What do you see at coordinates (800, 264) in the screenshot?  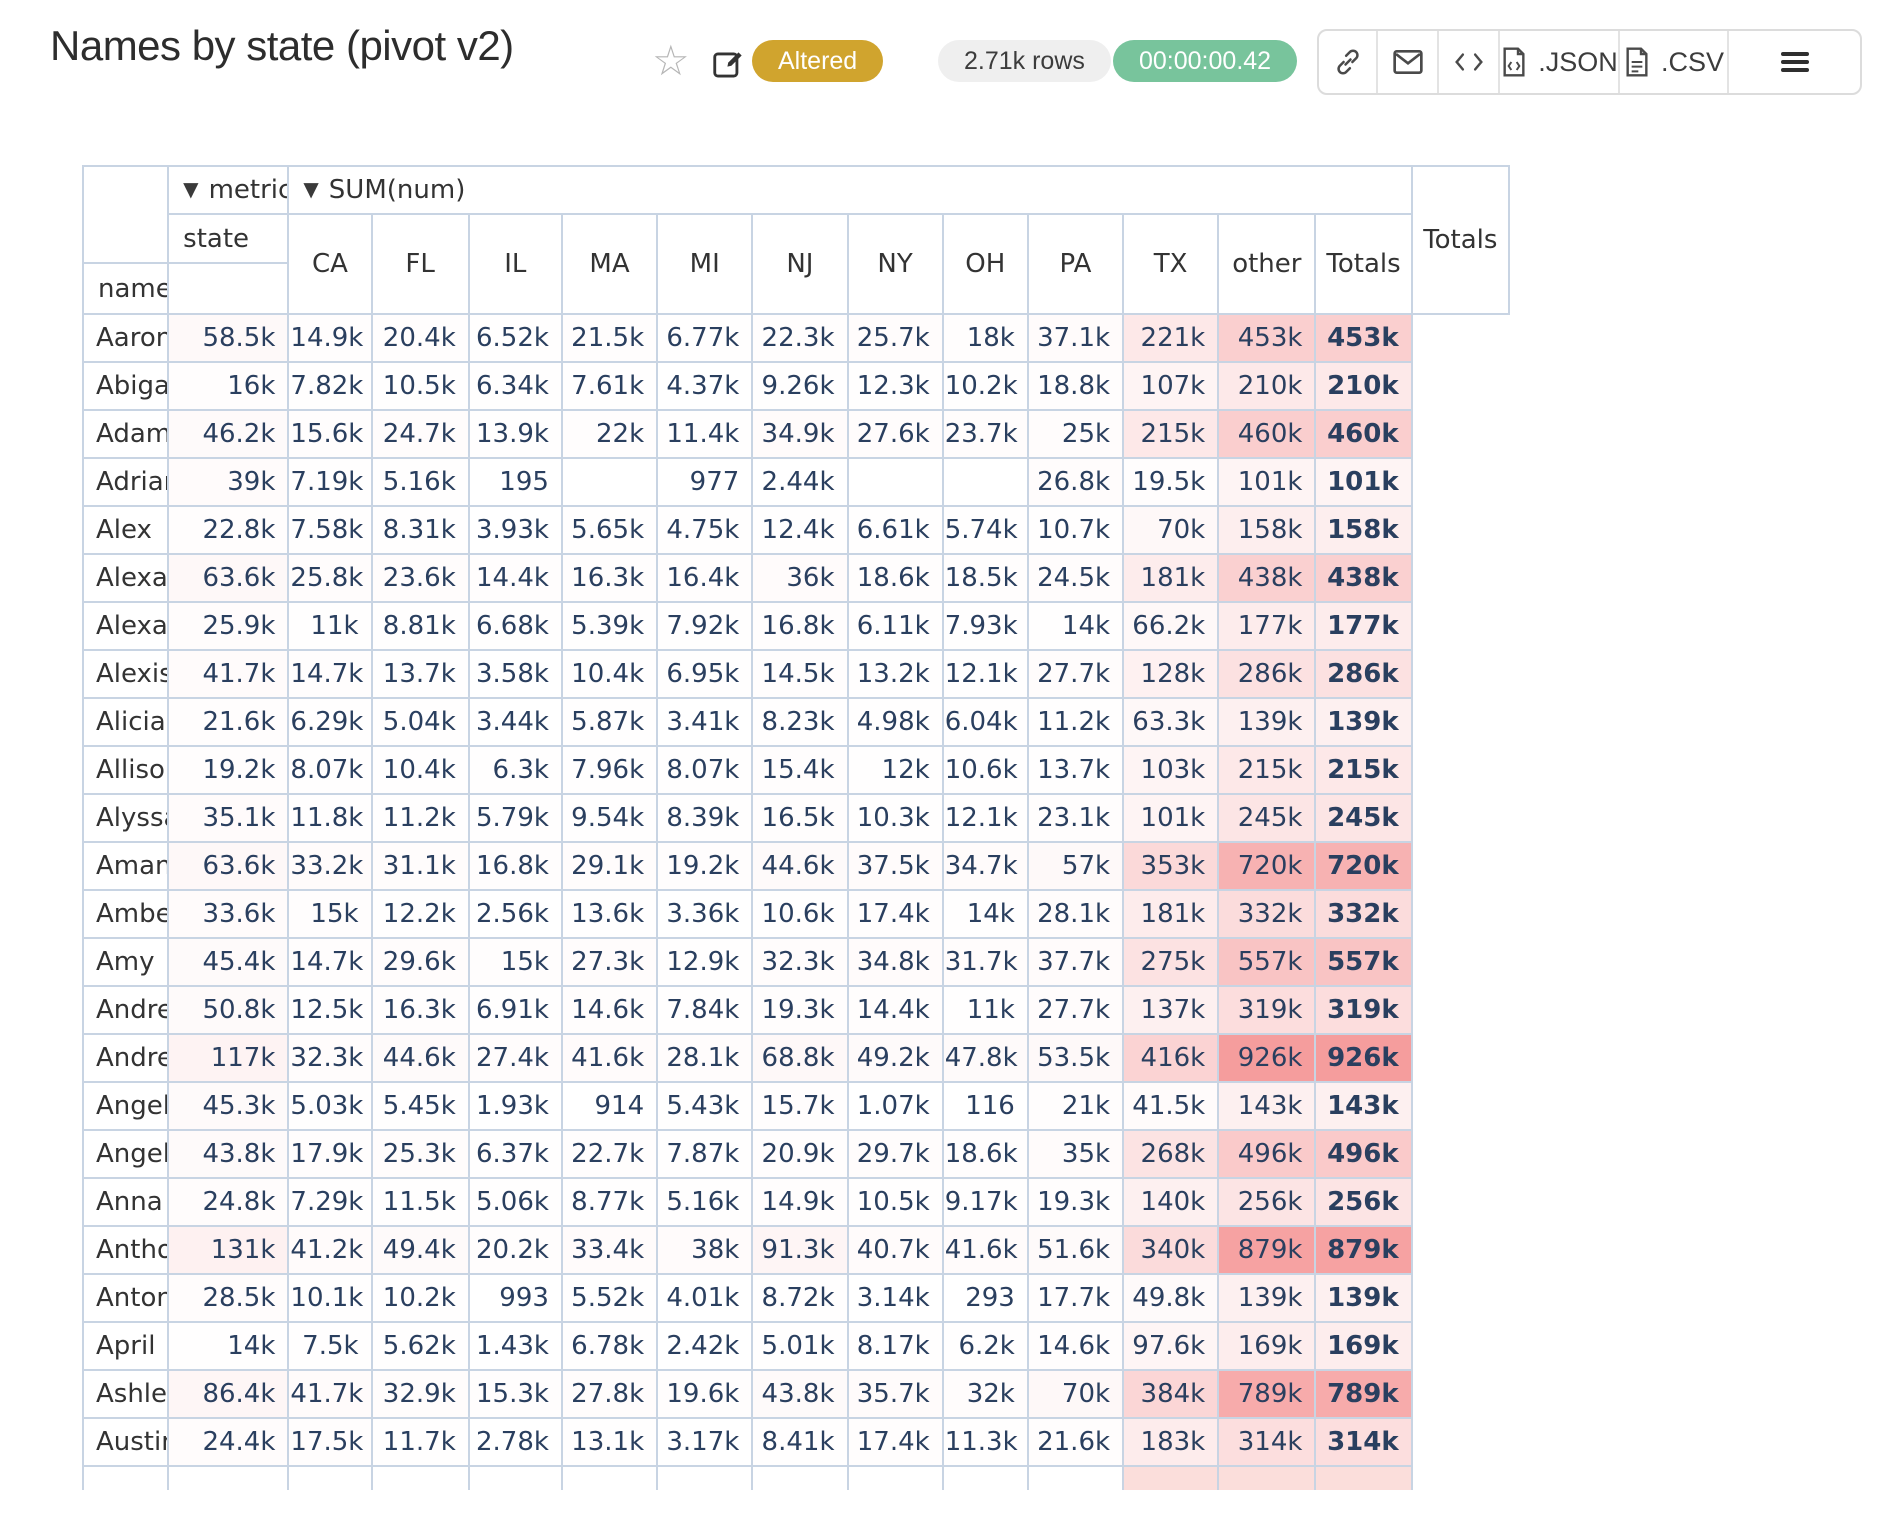 I see `column-header-NJ: NJ` at bounding box center [800, 264].